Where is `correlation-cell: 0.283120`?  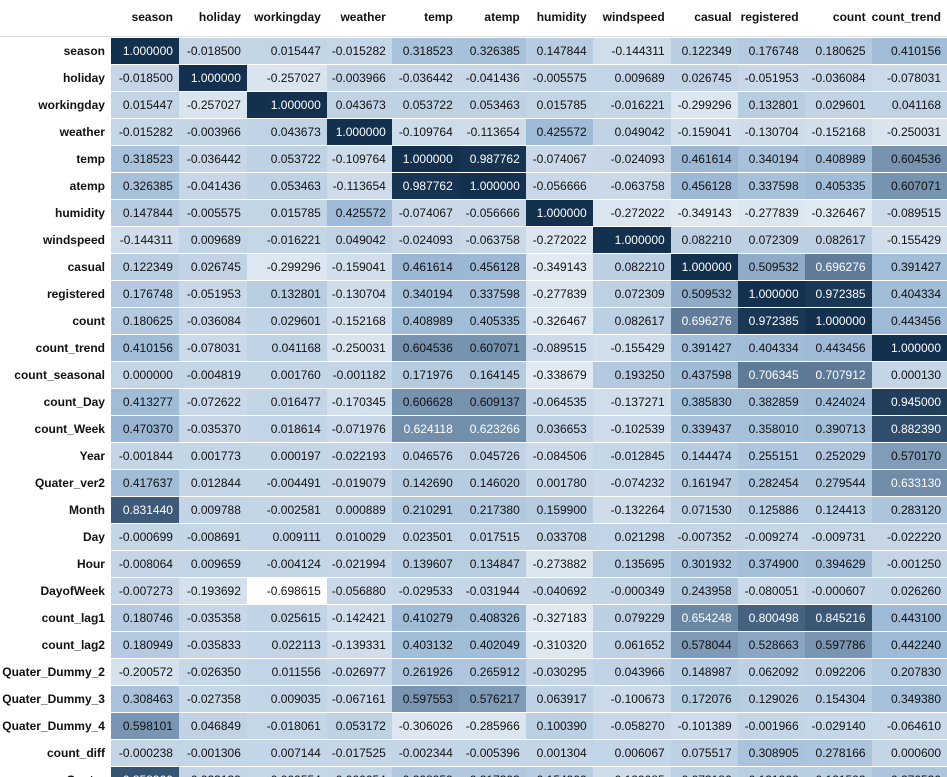
correlation-cell: 0.283120 is located at coordinates (909, 510).